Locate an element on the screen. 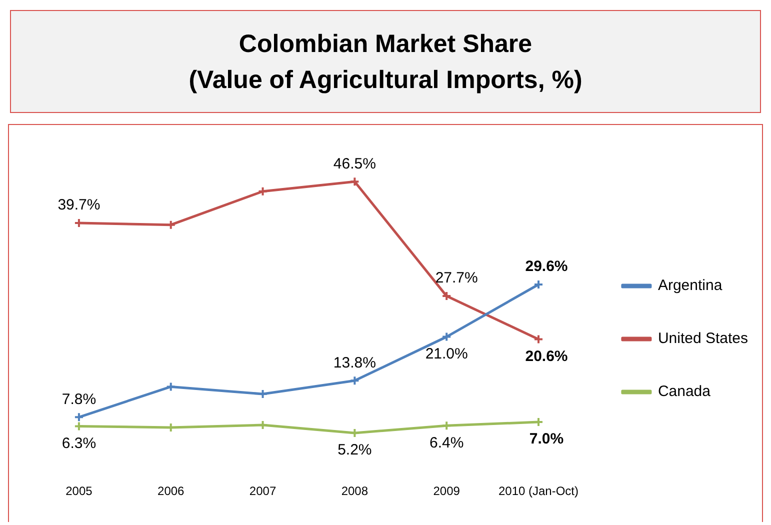 Image resolution: width=771 pixels, height=525 pixels. legend-label: Canada is located at coordinates (685, 391).